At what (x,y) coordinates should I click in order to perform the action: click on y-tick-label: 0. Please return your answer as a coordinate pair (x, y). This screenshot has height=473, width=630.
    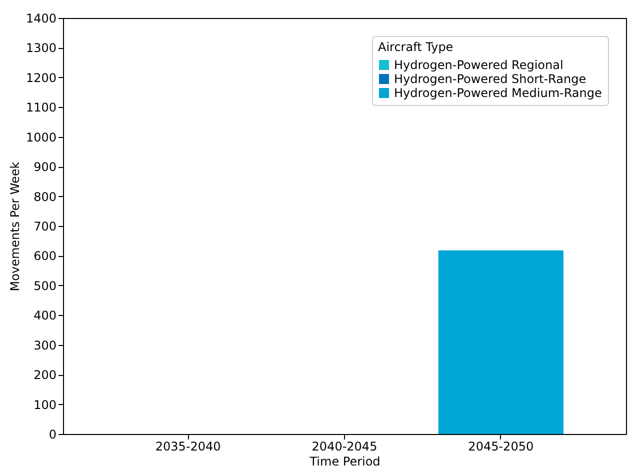
    Looking at the image, I should click on (52, 435).